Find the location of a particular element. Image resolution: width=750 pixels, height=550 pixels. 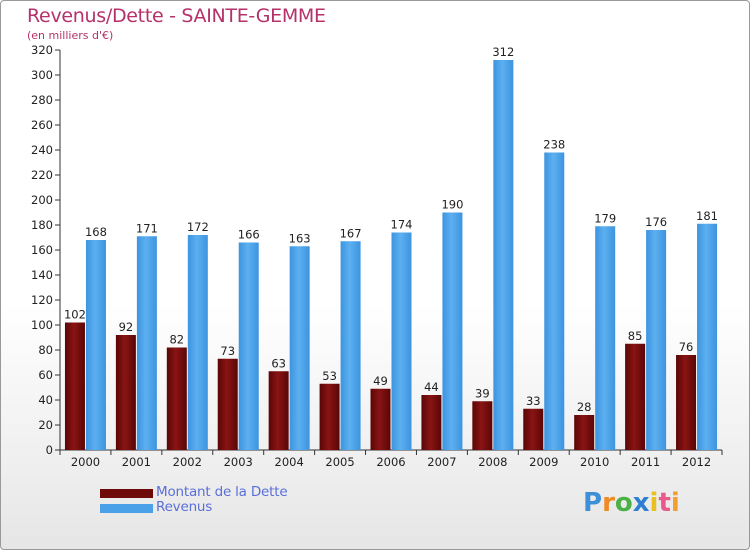

x-tick-label: 2003 is located at coordinates (238, 462).